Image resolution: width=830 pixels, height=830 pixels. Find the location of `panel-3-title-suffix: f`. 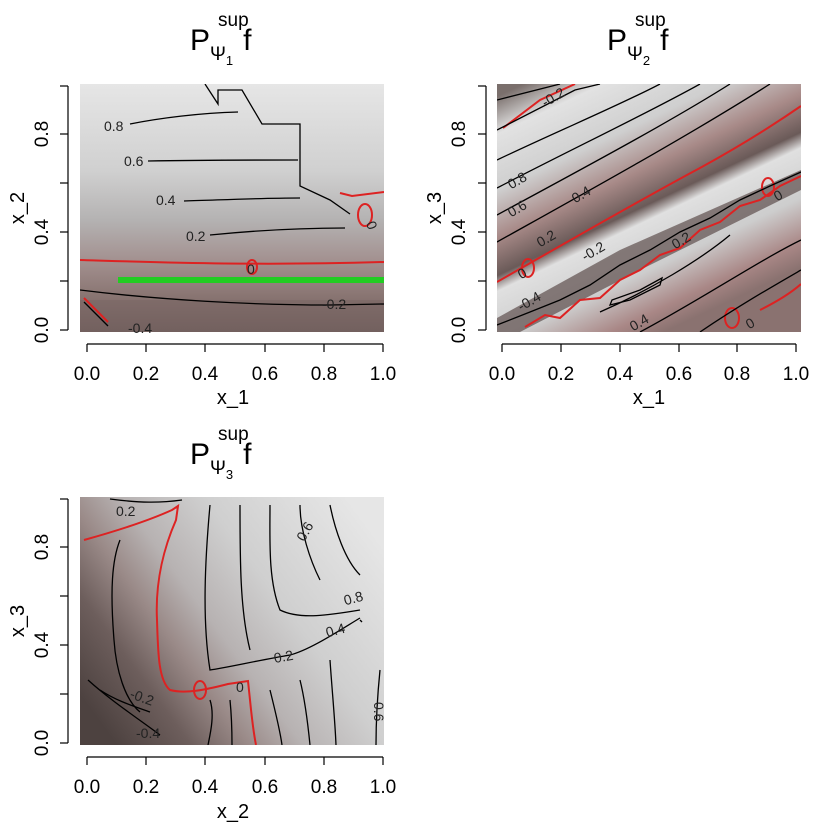

panel-3-title-suffix: f is located at coordinates (247, 454).